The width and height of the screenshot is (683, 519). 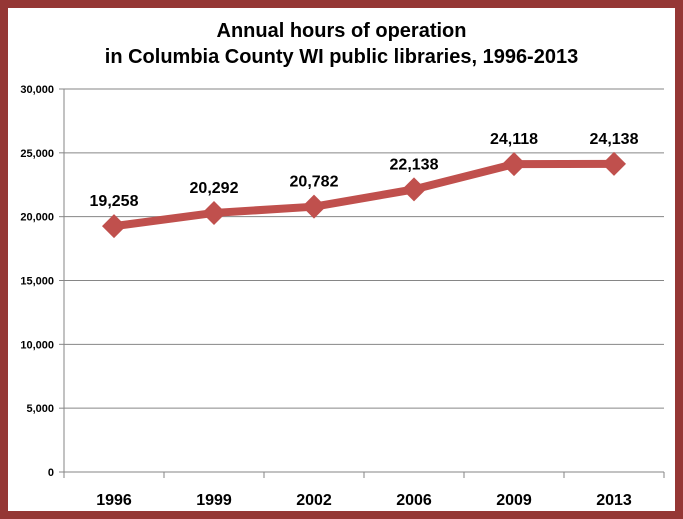 I want to click on x-tick-label: 2006, so click(x=414, y=500).